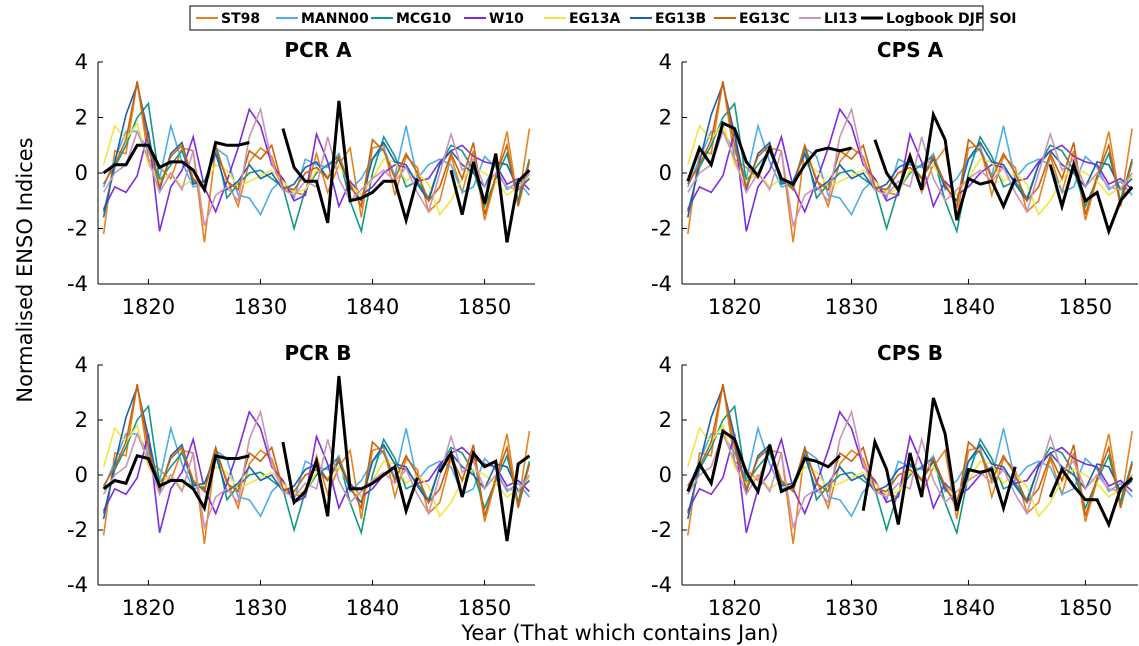 The image size is (1139, 646). Describe the element at coordinates (240, 19) in the screenshot. I see `legend-label: ST98` at that location.